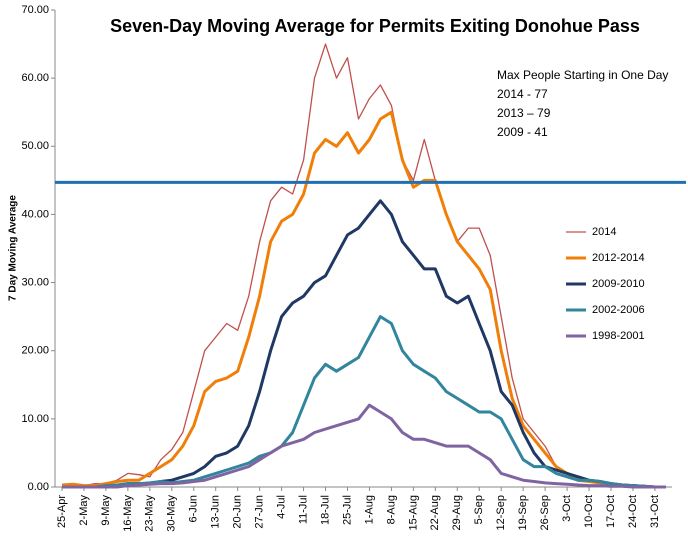  What do you see at coordinates (35, 146) in the screenshot?
I see `y-tick-label: 50.00` at bounding box center [35, 146].